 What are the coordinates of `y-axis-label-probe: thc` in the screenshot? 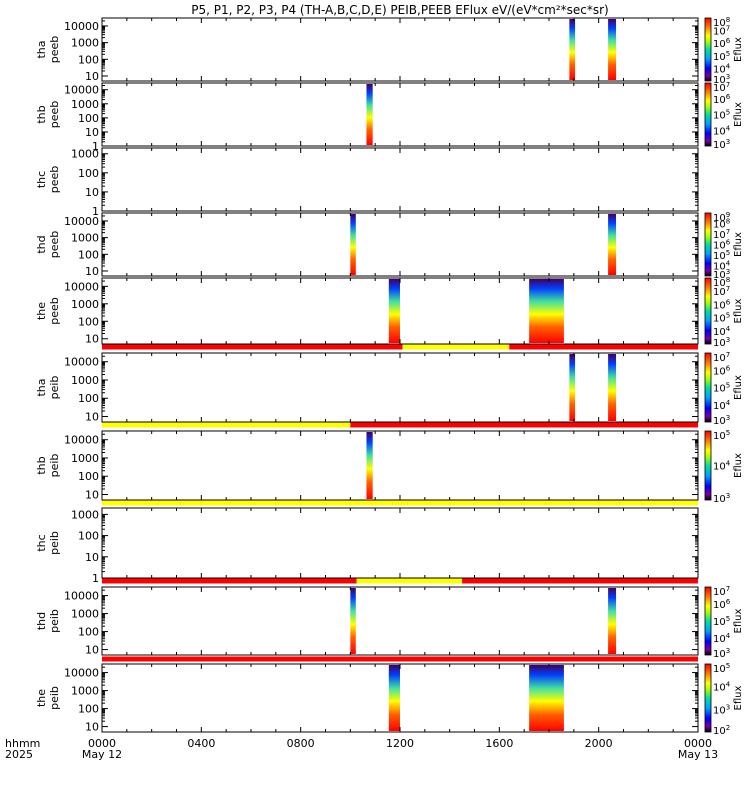 It's located at (41, 542).